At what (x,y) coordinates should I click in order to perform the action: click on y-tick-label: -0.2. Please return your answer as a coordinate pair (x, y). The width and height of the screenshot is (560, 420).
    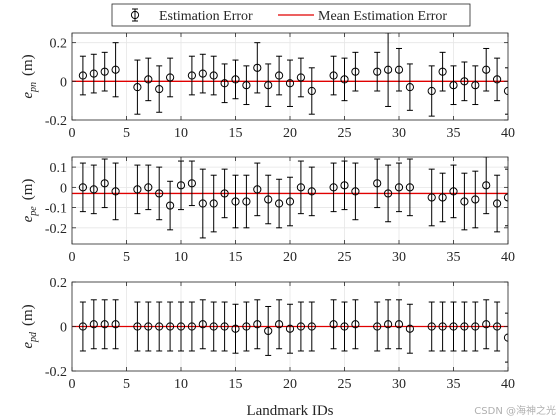
    Looking at the image, I should click on (56, 372).